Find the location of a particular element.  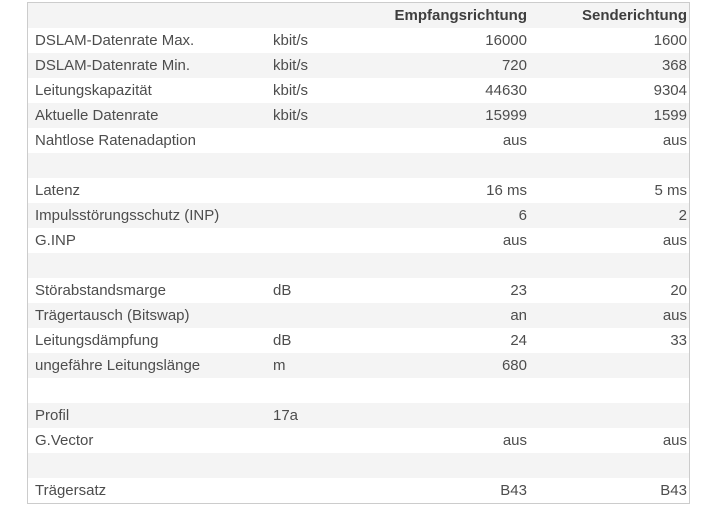

table-row: Trägersatz B43 B43 is located at coordinates (358, 490).